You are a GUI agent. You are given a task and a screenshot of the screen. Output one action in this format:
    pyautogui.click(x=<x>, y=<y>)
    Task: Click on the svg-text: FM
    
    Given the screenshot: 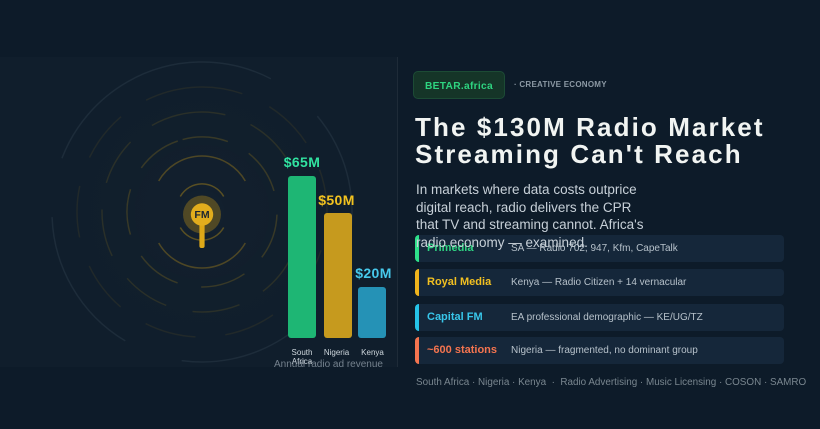 What is the action you would take?
    pyautogui.click(x=201, y=215)
    